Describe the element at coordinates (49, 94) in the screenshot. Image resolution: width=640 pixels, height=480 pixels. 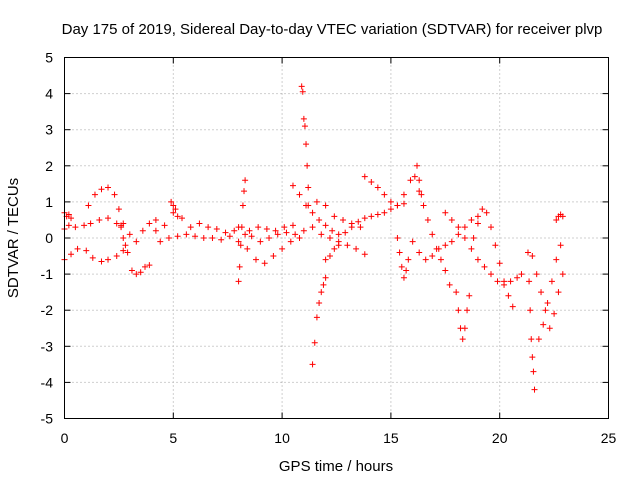
I see `y-tick-label: 4` at that location.